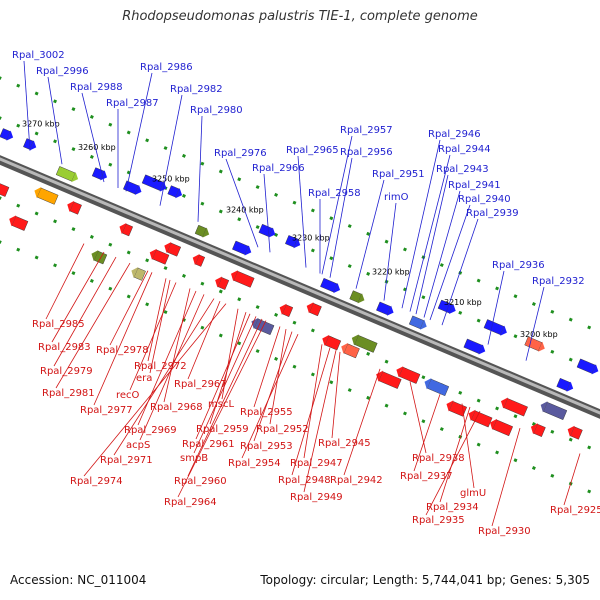 This screenshot has height=600, width=600. What do you see at coordinates (492, 213) in the screenshot?
I see `forward-gene-label: Rpal_2939` at bounding box center [492, 213].